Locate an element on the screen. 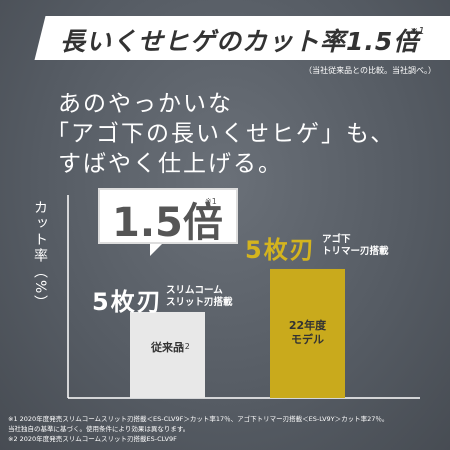 The image size is (450, 450). category-label: 22年度 モデル is located at coordinates (307, 333).